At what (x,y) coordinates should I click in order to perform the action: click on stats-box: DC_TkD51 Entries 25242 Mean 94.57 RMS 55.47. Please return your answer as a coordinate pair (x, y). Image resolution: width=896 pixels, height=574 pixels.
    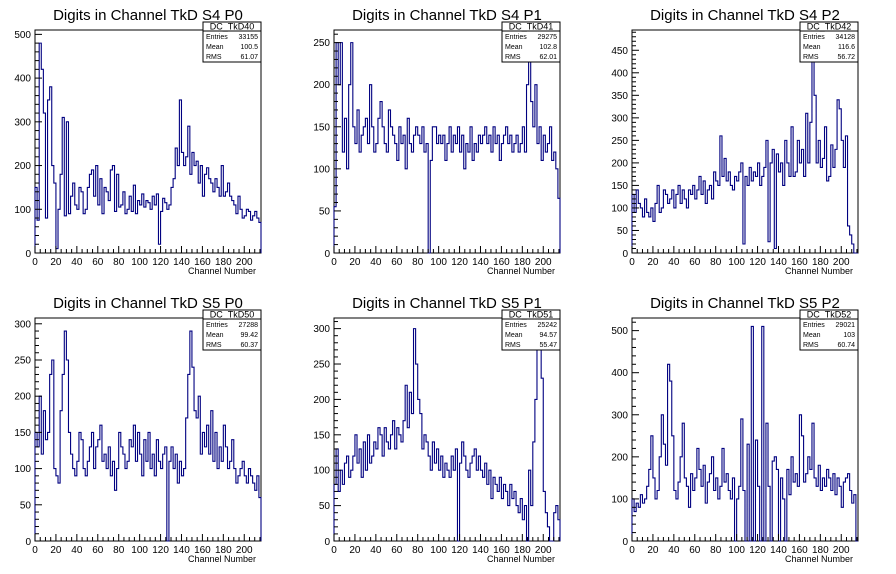
    Looking at the image, I should click on (531, 330).